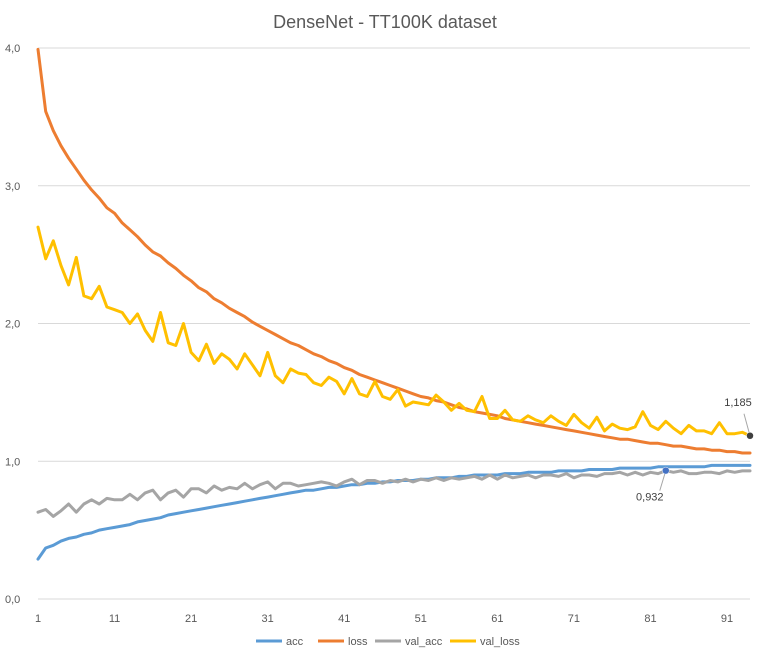  What do you see at coordinates (500, 642) in the screenshot?
I see `legend-label-val-loss: val_loss` at bounding box center [500, 642].